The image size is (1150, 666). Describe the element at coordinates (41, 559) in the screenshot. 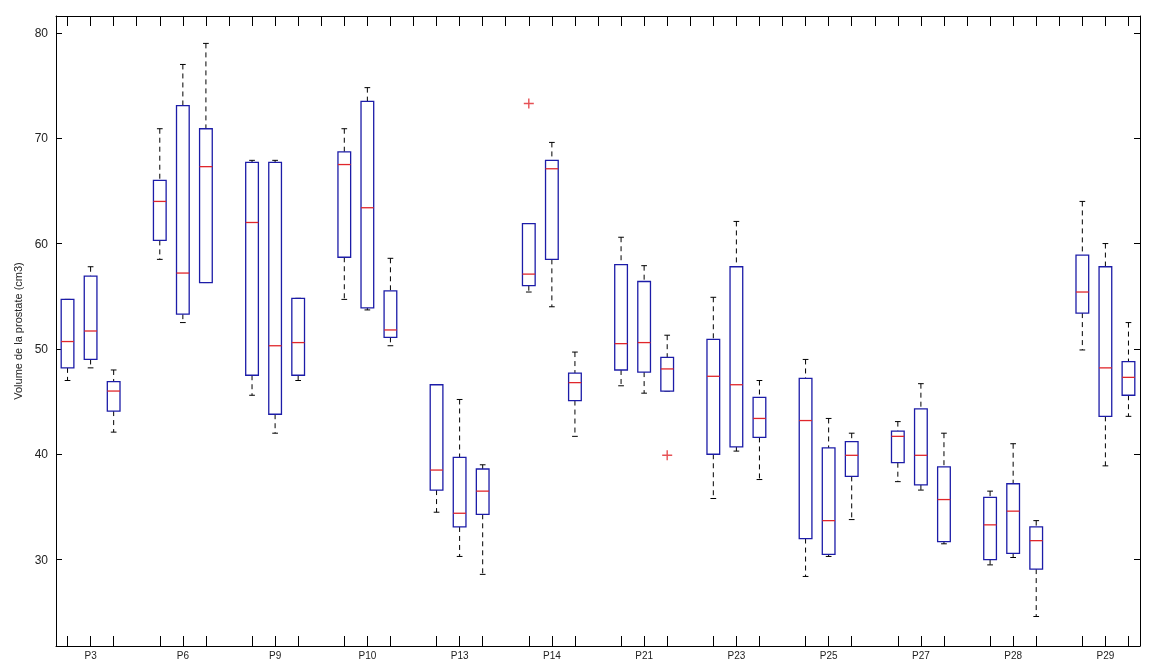

I see `y-tick-label: 30` at that location.